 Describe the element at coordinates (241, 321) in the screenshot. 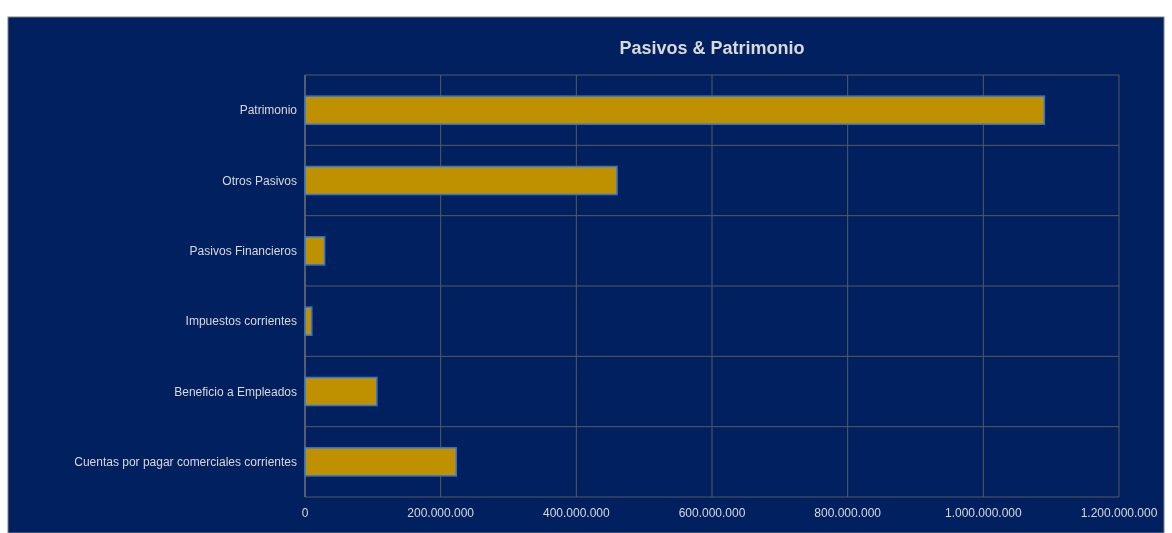

I see `y-tick-label: Impuestos corrientes` at that location.